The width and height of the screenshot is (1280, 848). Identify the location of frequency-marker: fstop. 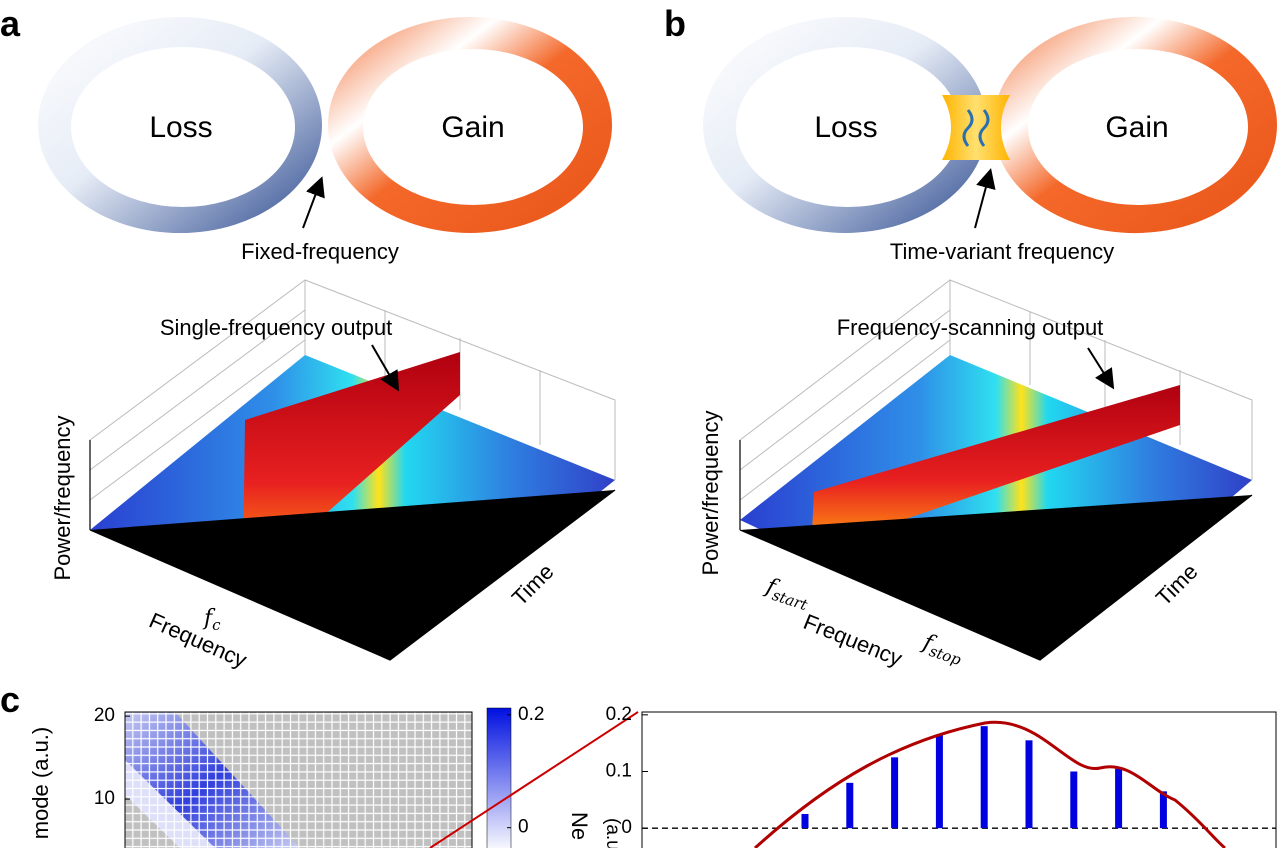
(941, 649).